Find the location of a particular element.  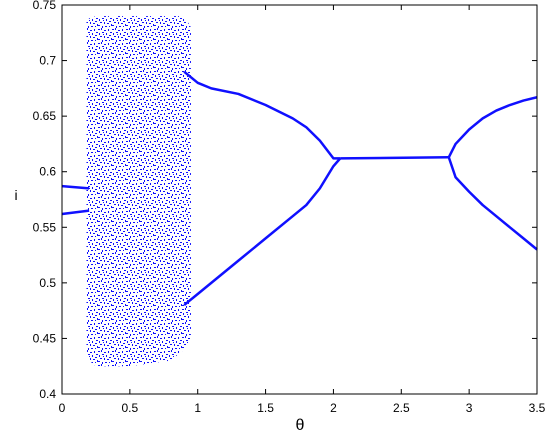

x-tick-label: 3.5 is located at coordinates (537, 408).